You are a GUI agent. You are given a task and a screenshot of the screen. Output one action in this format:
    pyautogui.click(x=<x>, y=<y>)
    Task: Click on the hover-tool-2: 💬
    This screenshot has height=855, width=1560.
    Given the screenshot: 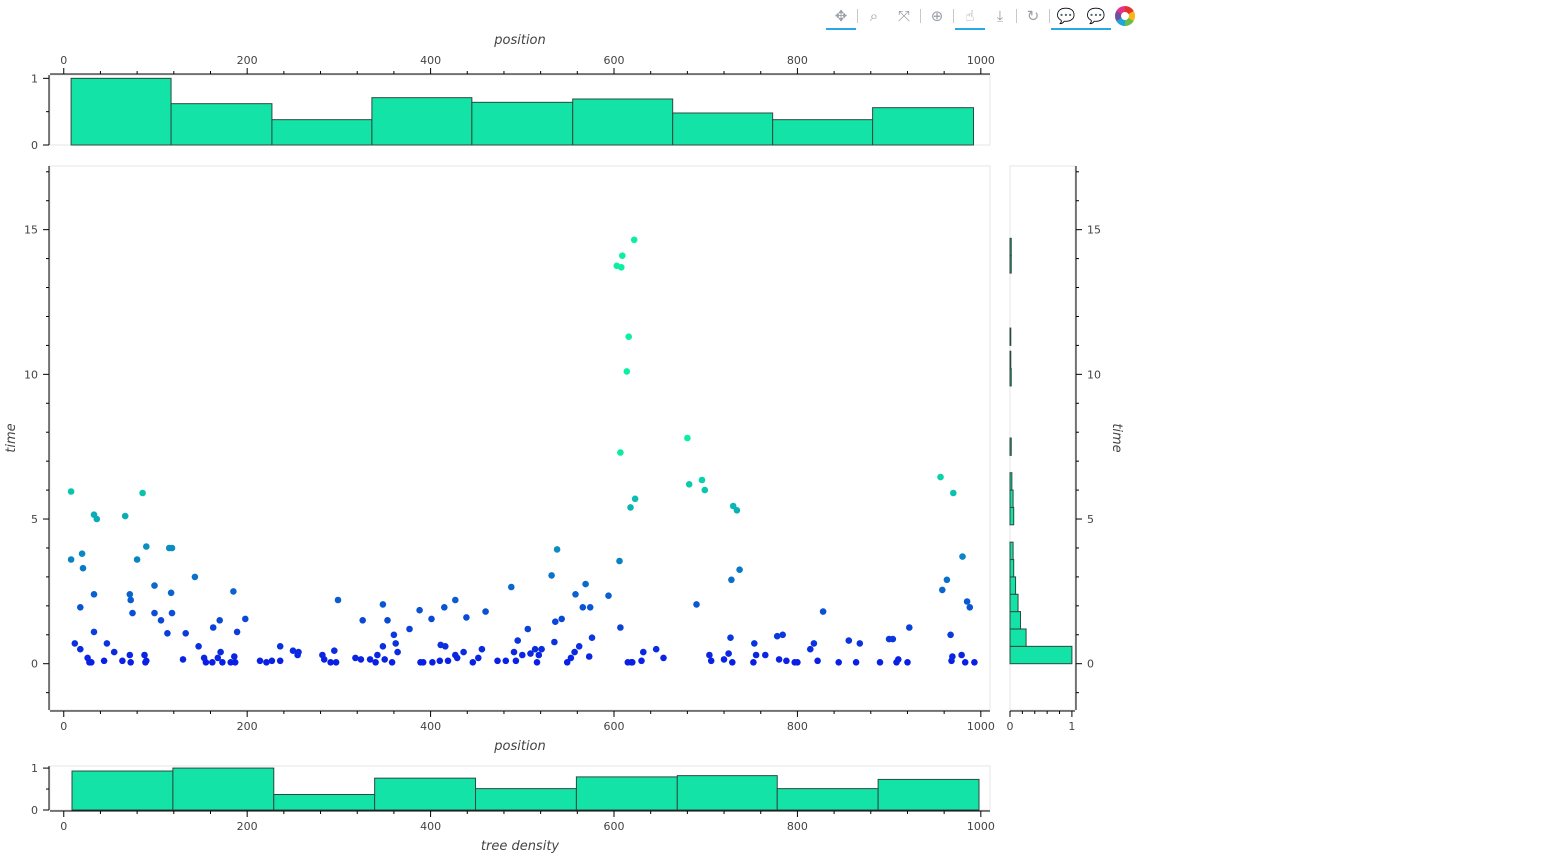 What is the action you would take?
    pyautogui.click(x=1096, y=16)
    